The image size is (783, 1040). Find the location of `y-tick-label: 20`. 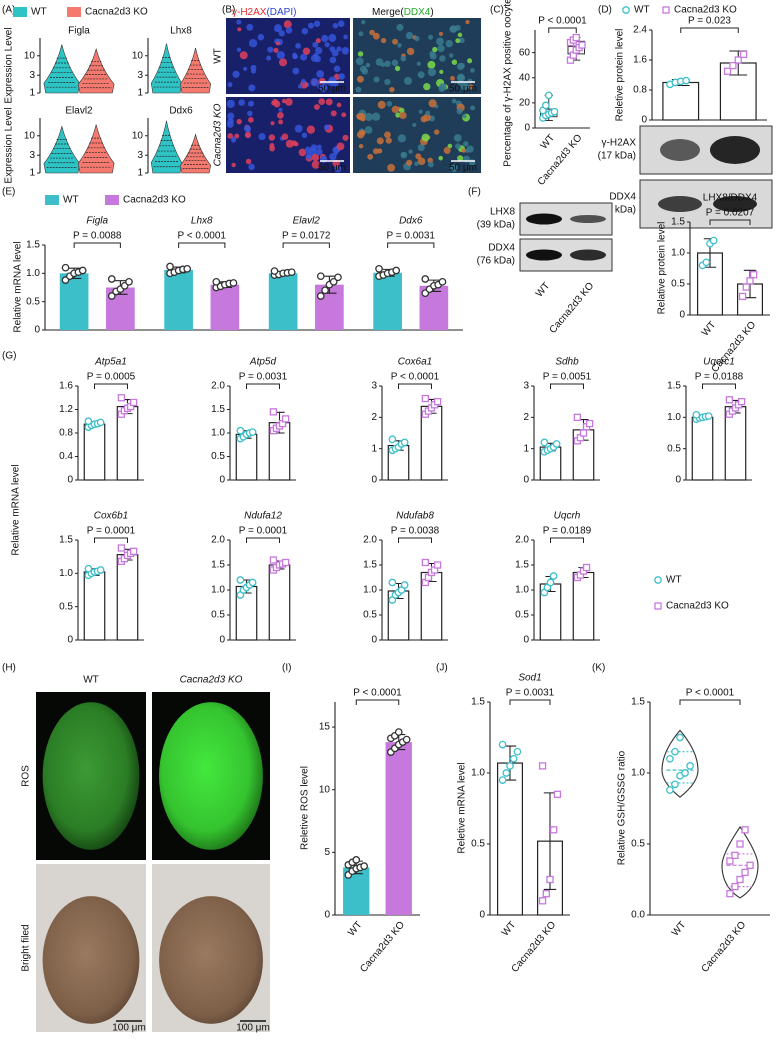

y-tick-label: 20 is located at coordinates (525, 103).